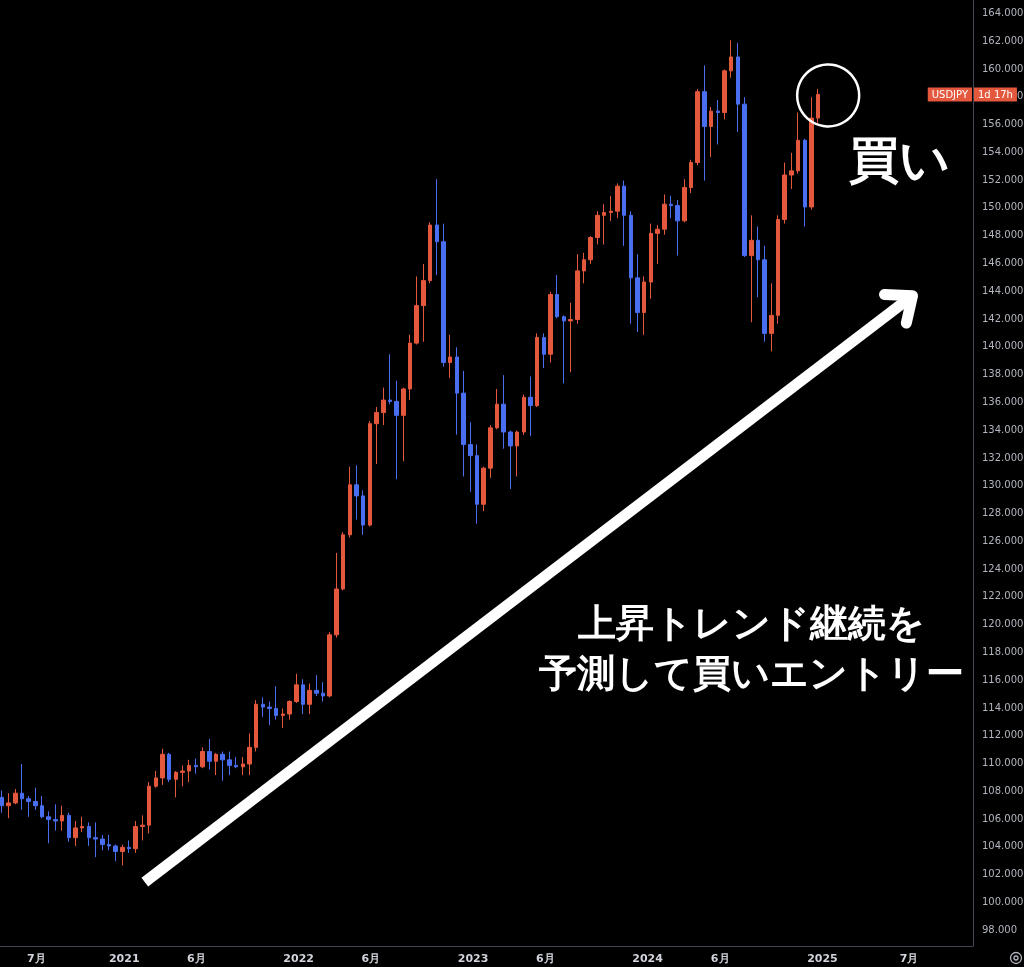  Describe the element at coordinates (751, 623) in the screenshot. I see `annotation: 上昇トレンド継続を` at that location.